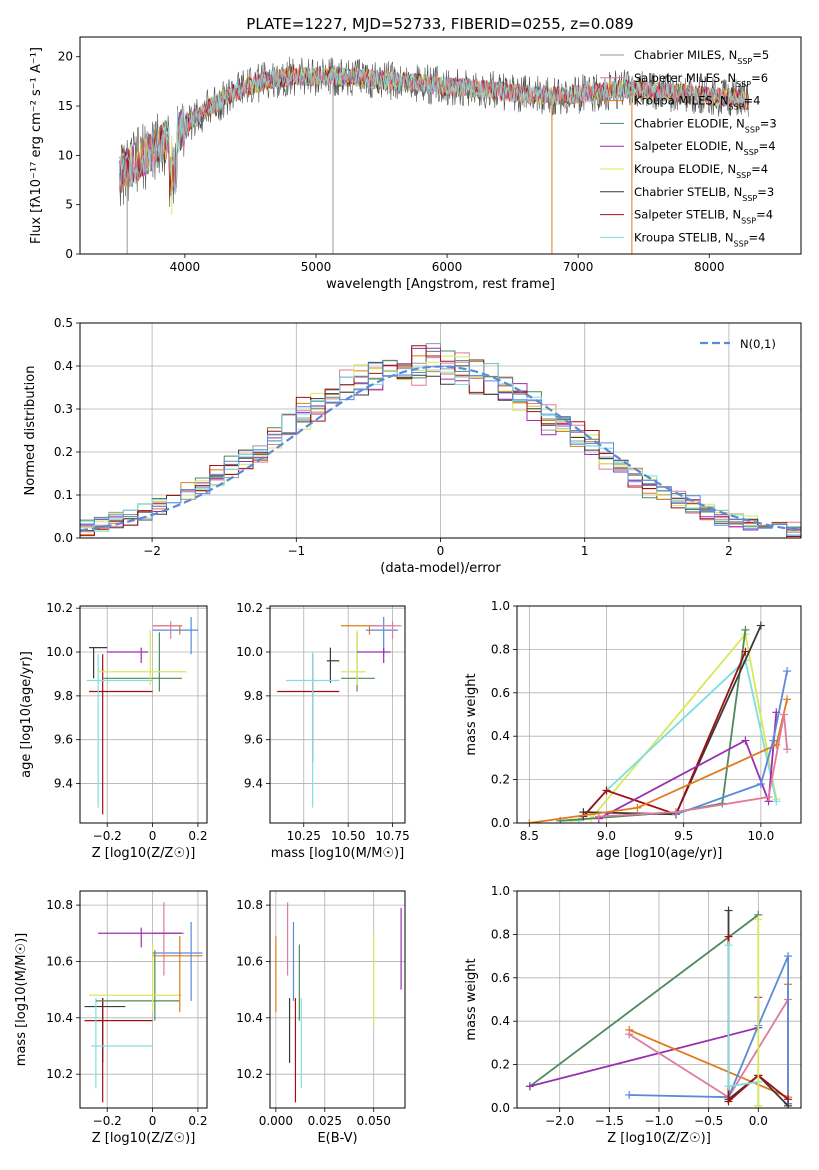 This screenshot has width=819, height=1170. What do you see at coordinates (705, 124) in the screenshot?
I see `legend-entry: Chabrier ELODIE, NSSP=3` at bounding box center [705, 124].